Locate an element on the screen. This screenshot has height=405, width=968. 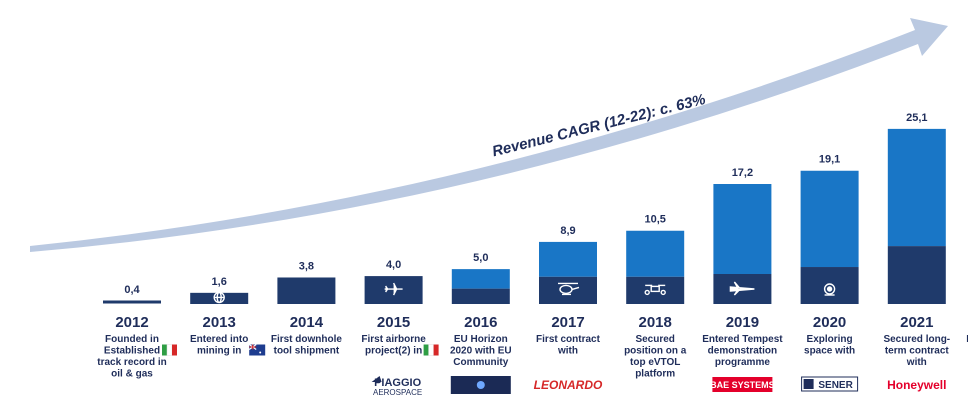
value-label-2018: 10,5 is located at coordinates (654, 220).